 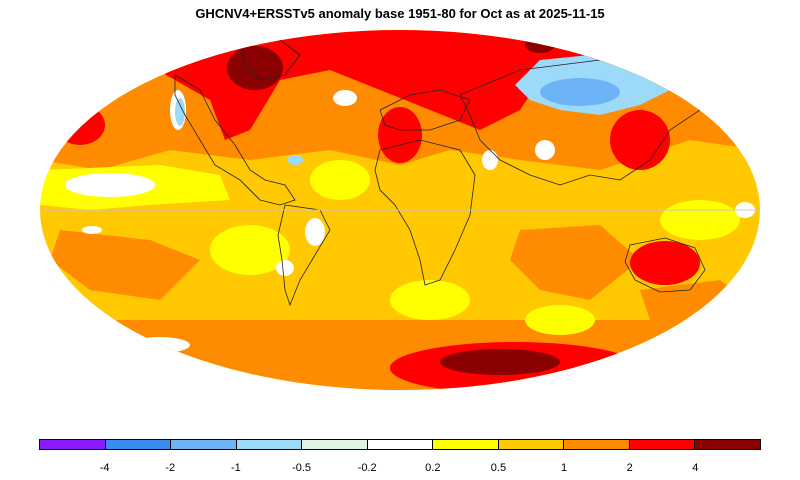 I want to click on central-asia-neutral, so click(x=545, y=150).